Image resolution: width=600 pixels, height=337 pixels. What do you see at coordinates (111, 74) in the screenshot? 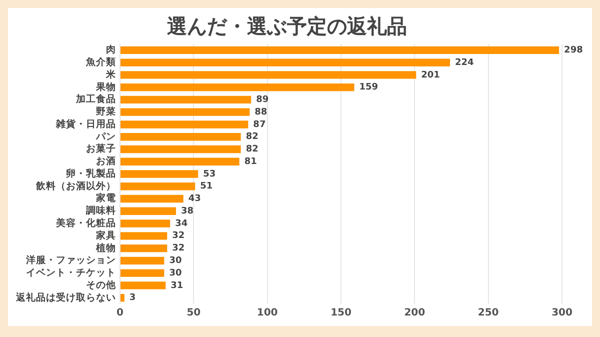
I see `y-tick-label: 米` at bounding box center [111, 74].